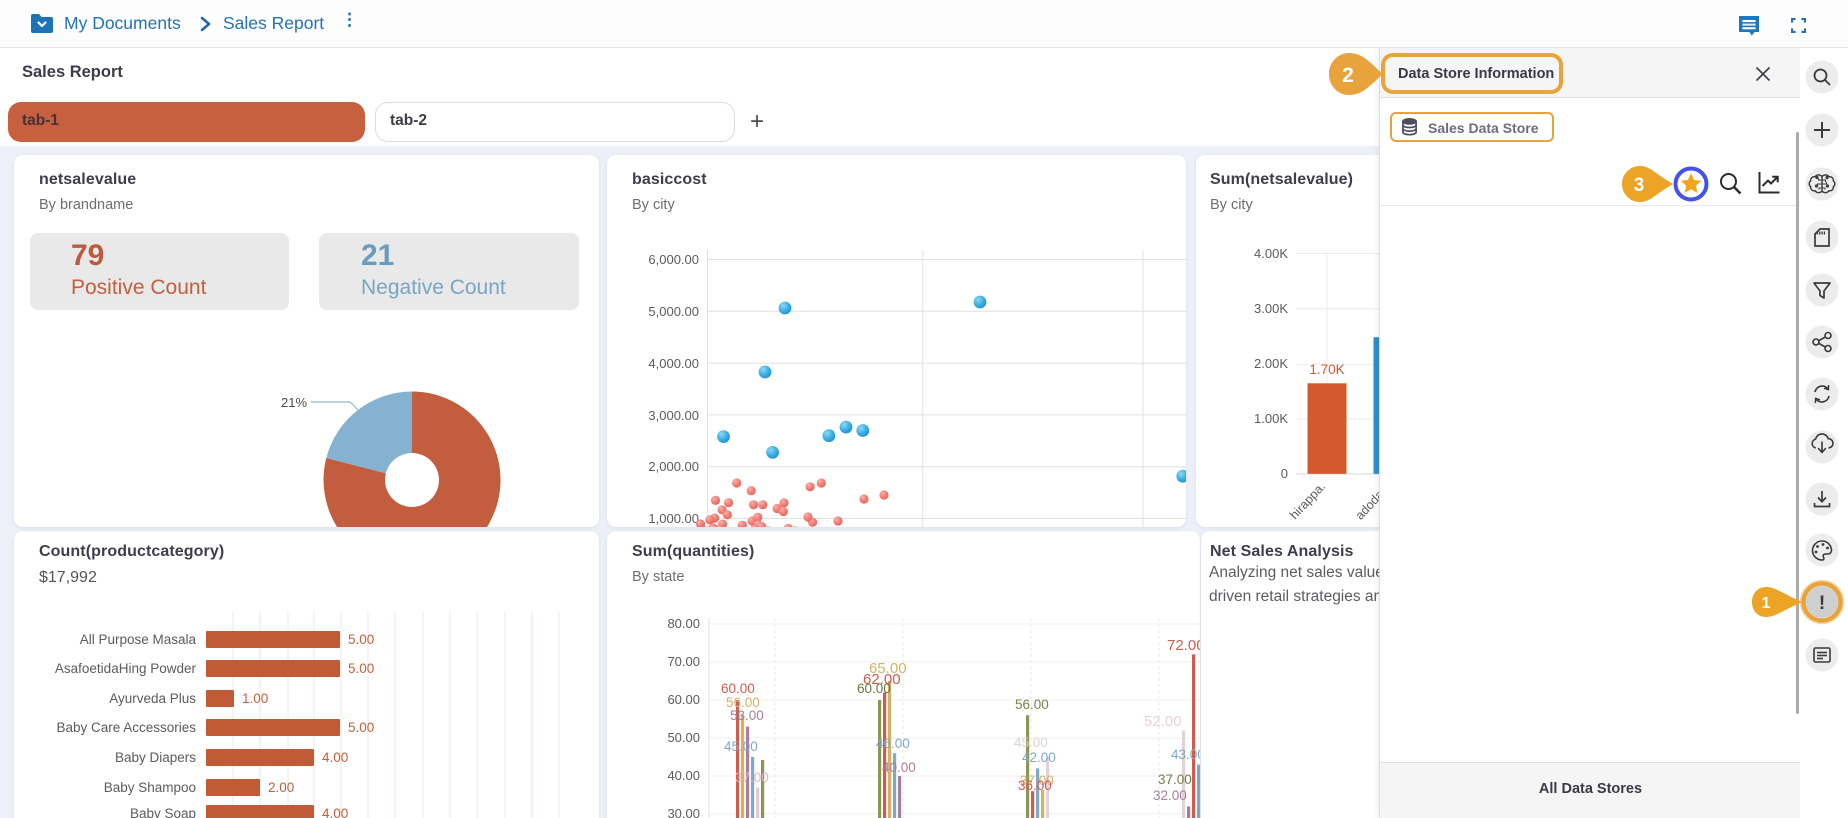  I want to click on svg-text: hirappa., so click(1307, 500).